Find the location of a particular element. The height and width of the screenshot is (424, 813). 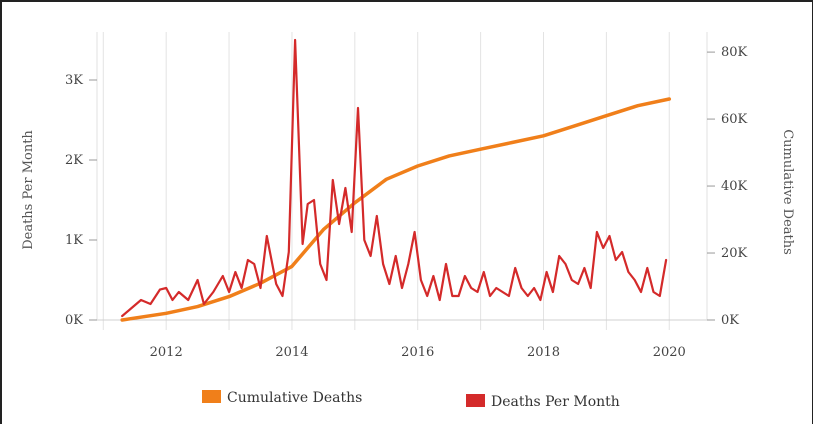

right-y-ticks: 0K 20K 40K 60K 80K is located at coordinates (727, 186).